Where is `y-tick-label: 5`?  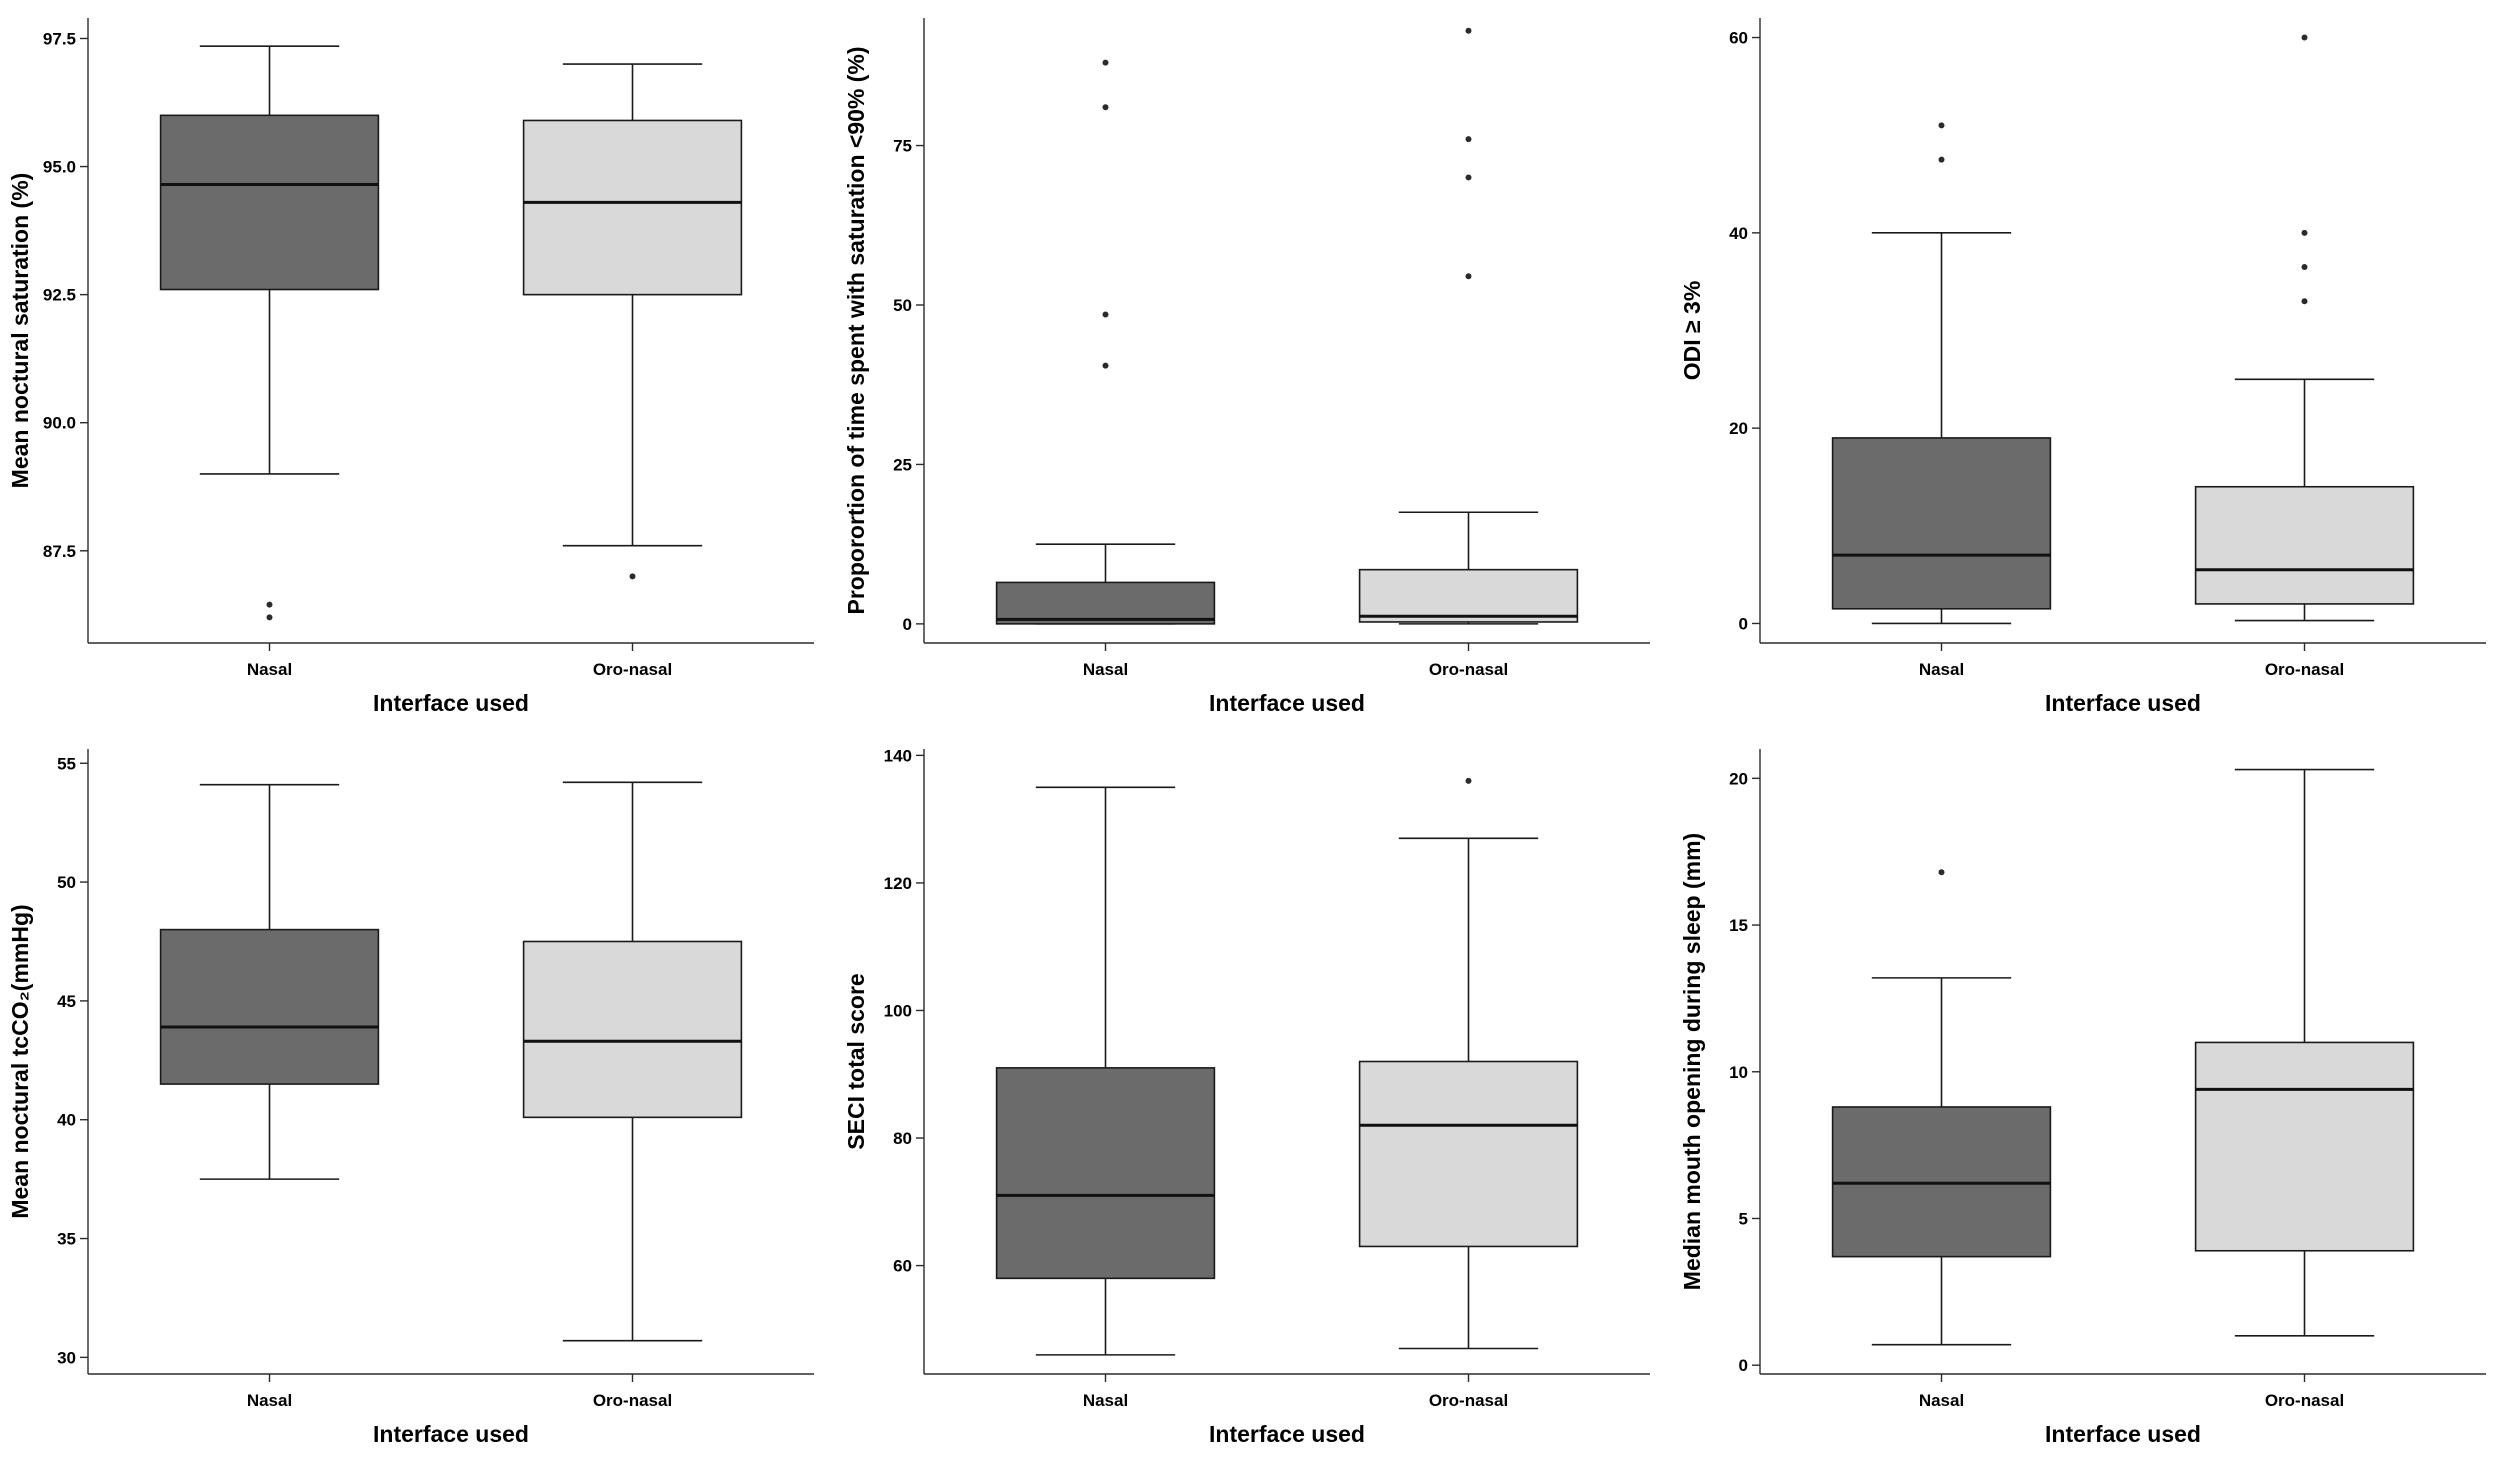
y-tick-label: 5 is located at coordinates (1743, 1218).